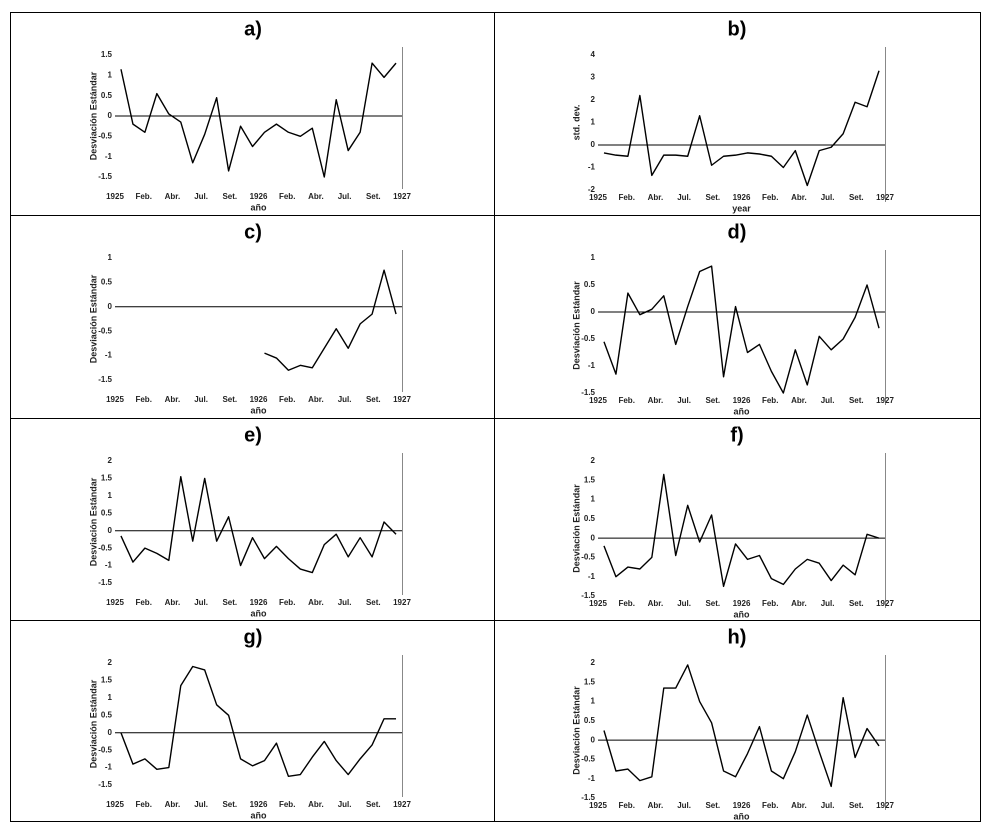 The width and height of the screenshot is (990, 832). Describe the element at coordinates (592, 189) in the screenshot. I see `y-tick-label: -2` at that location.